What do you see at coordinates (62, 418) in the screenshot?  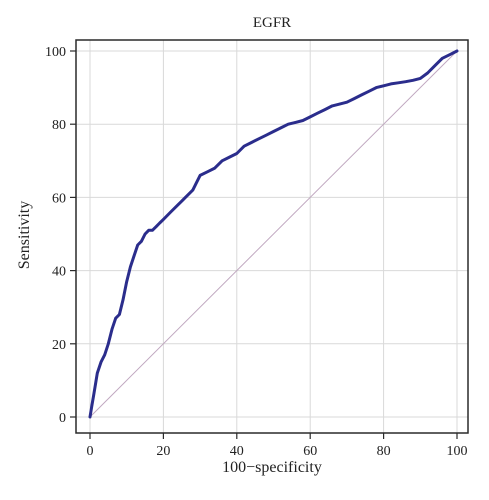 I see `y-tick-label: 0` at bounding box center [62, 418].